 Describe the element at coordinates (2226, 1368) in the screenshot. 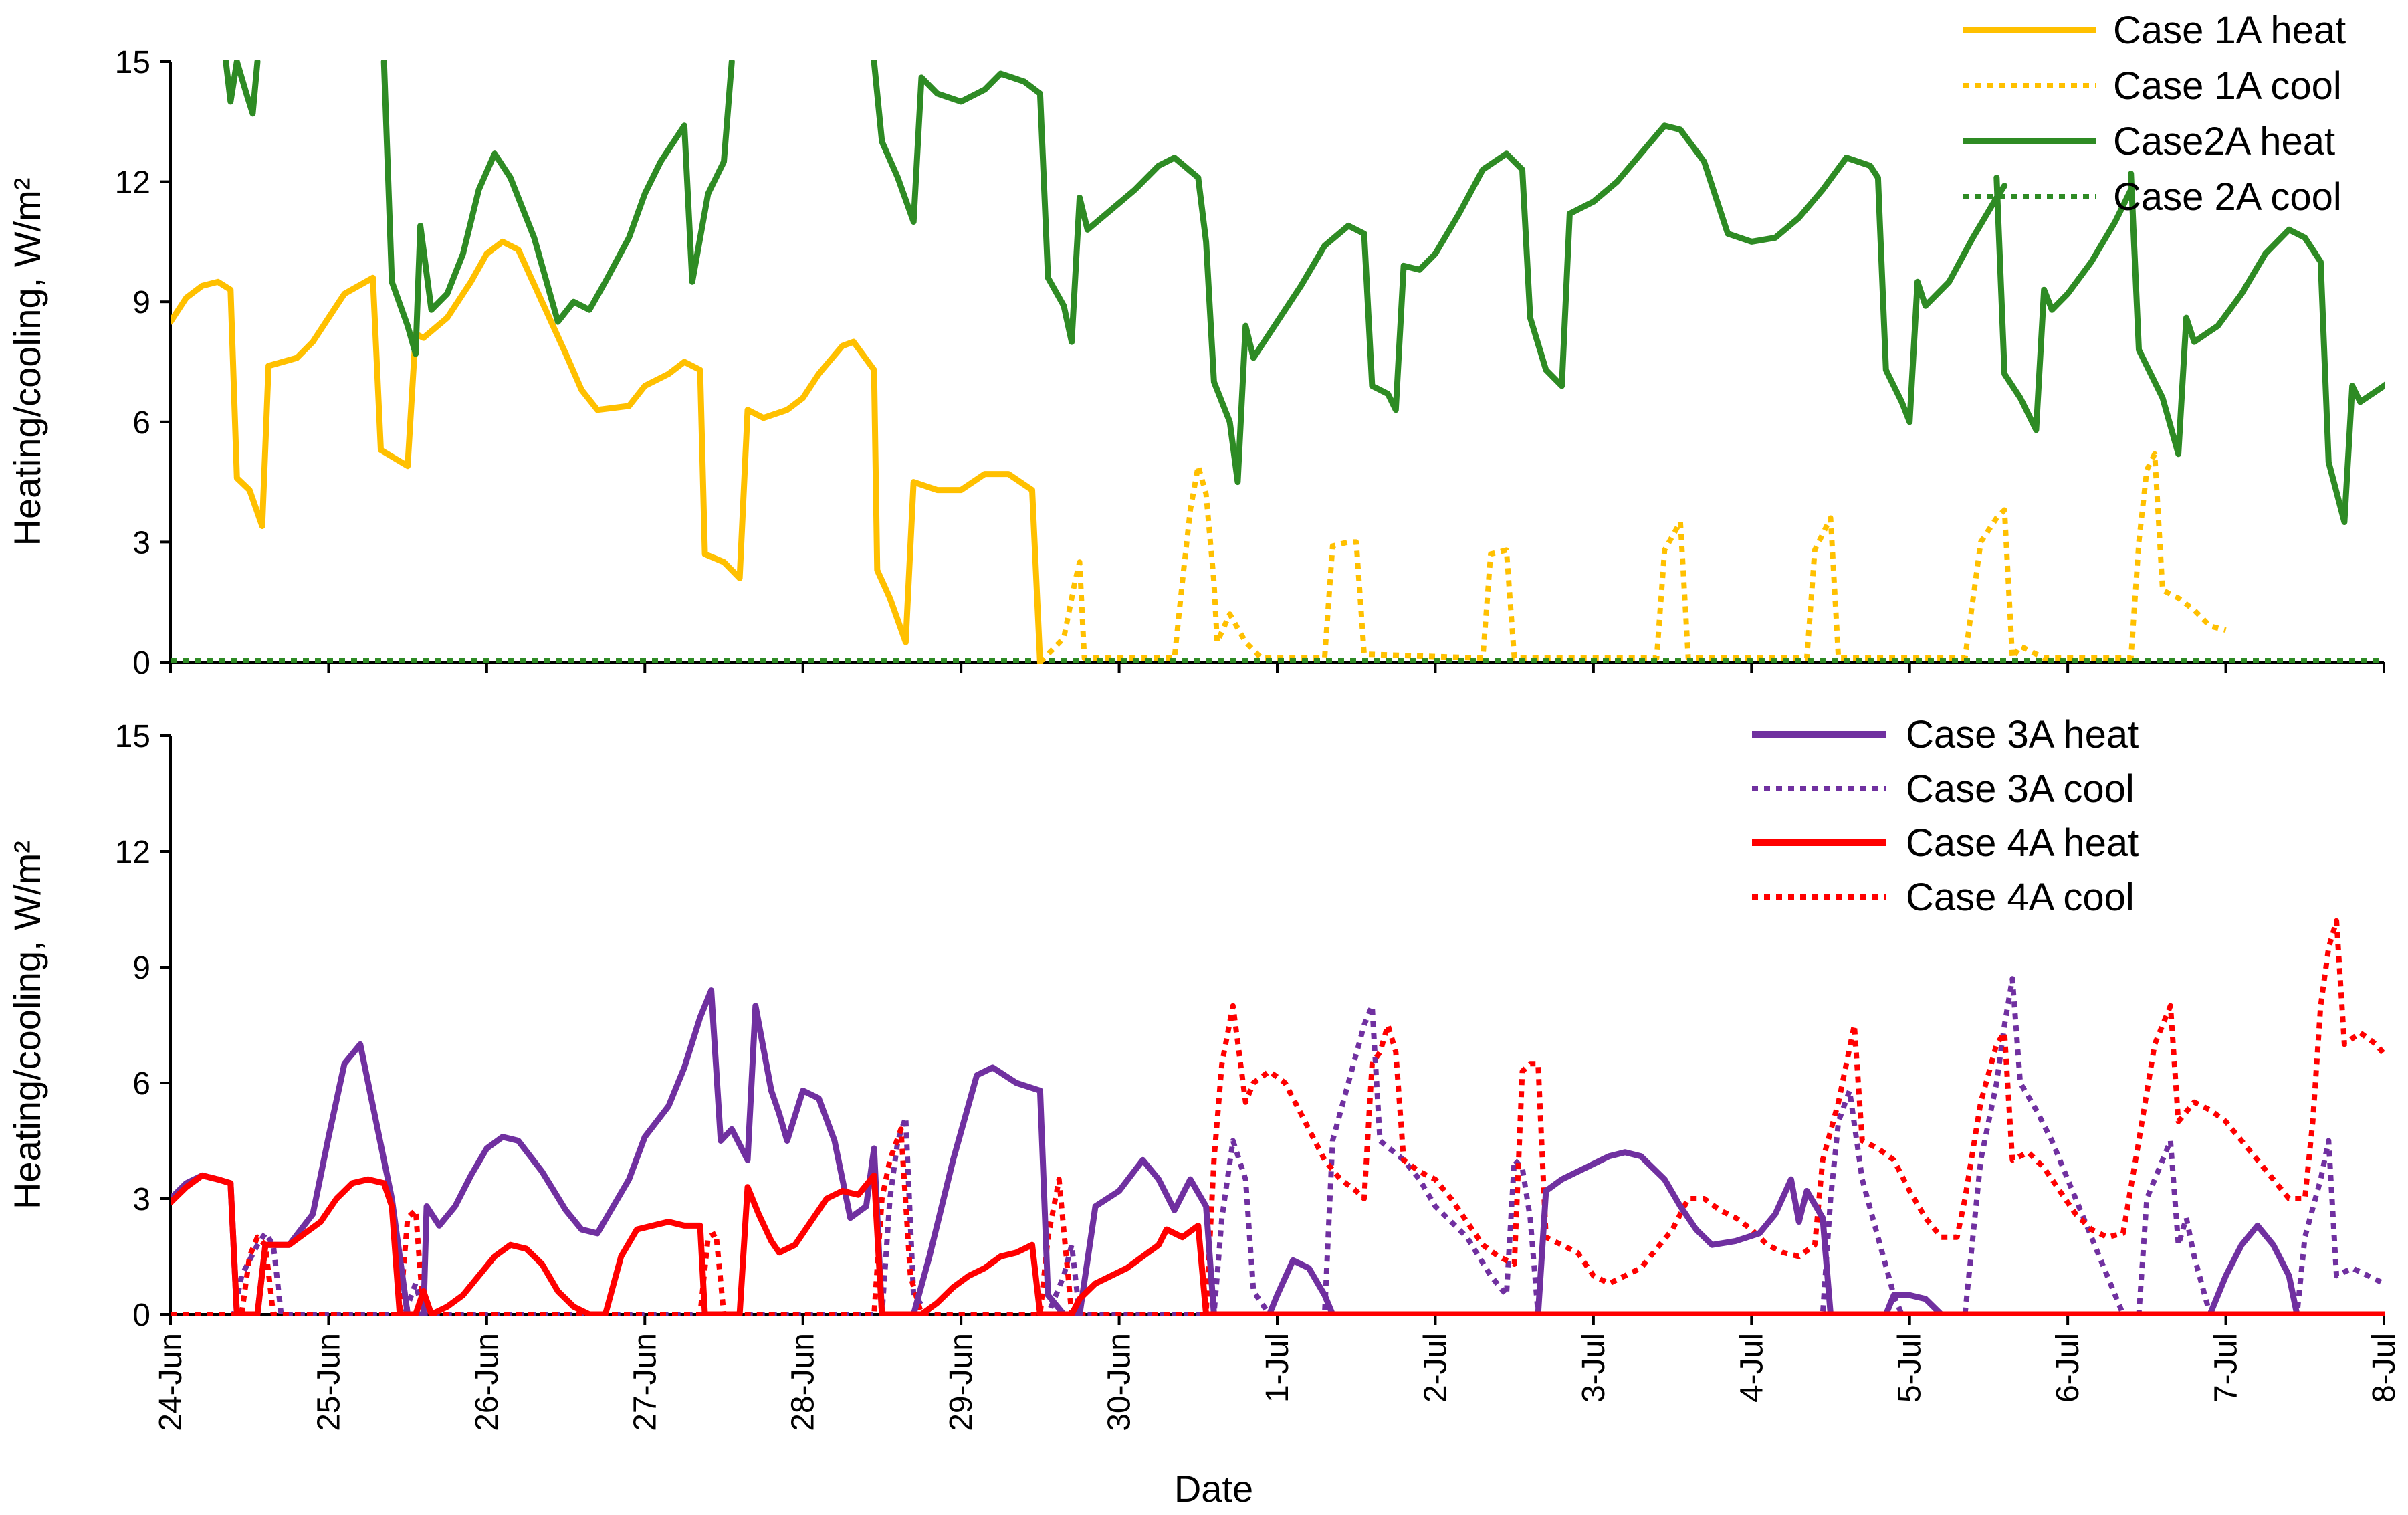

I see `x-tick-label: 7-Jul` at that location.